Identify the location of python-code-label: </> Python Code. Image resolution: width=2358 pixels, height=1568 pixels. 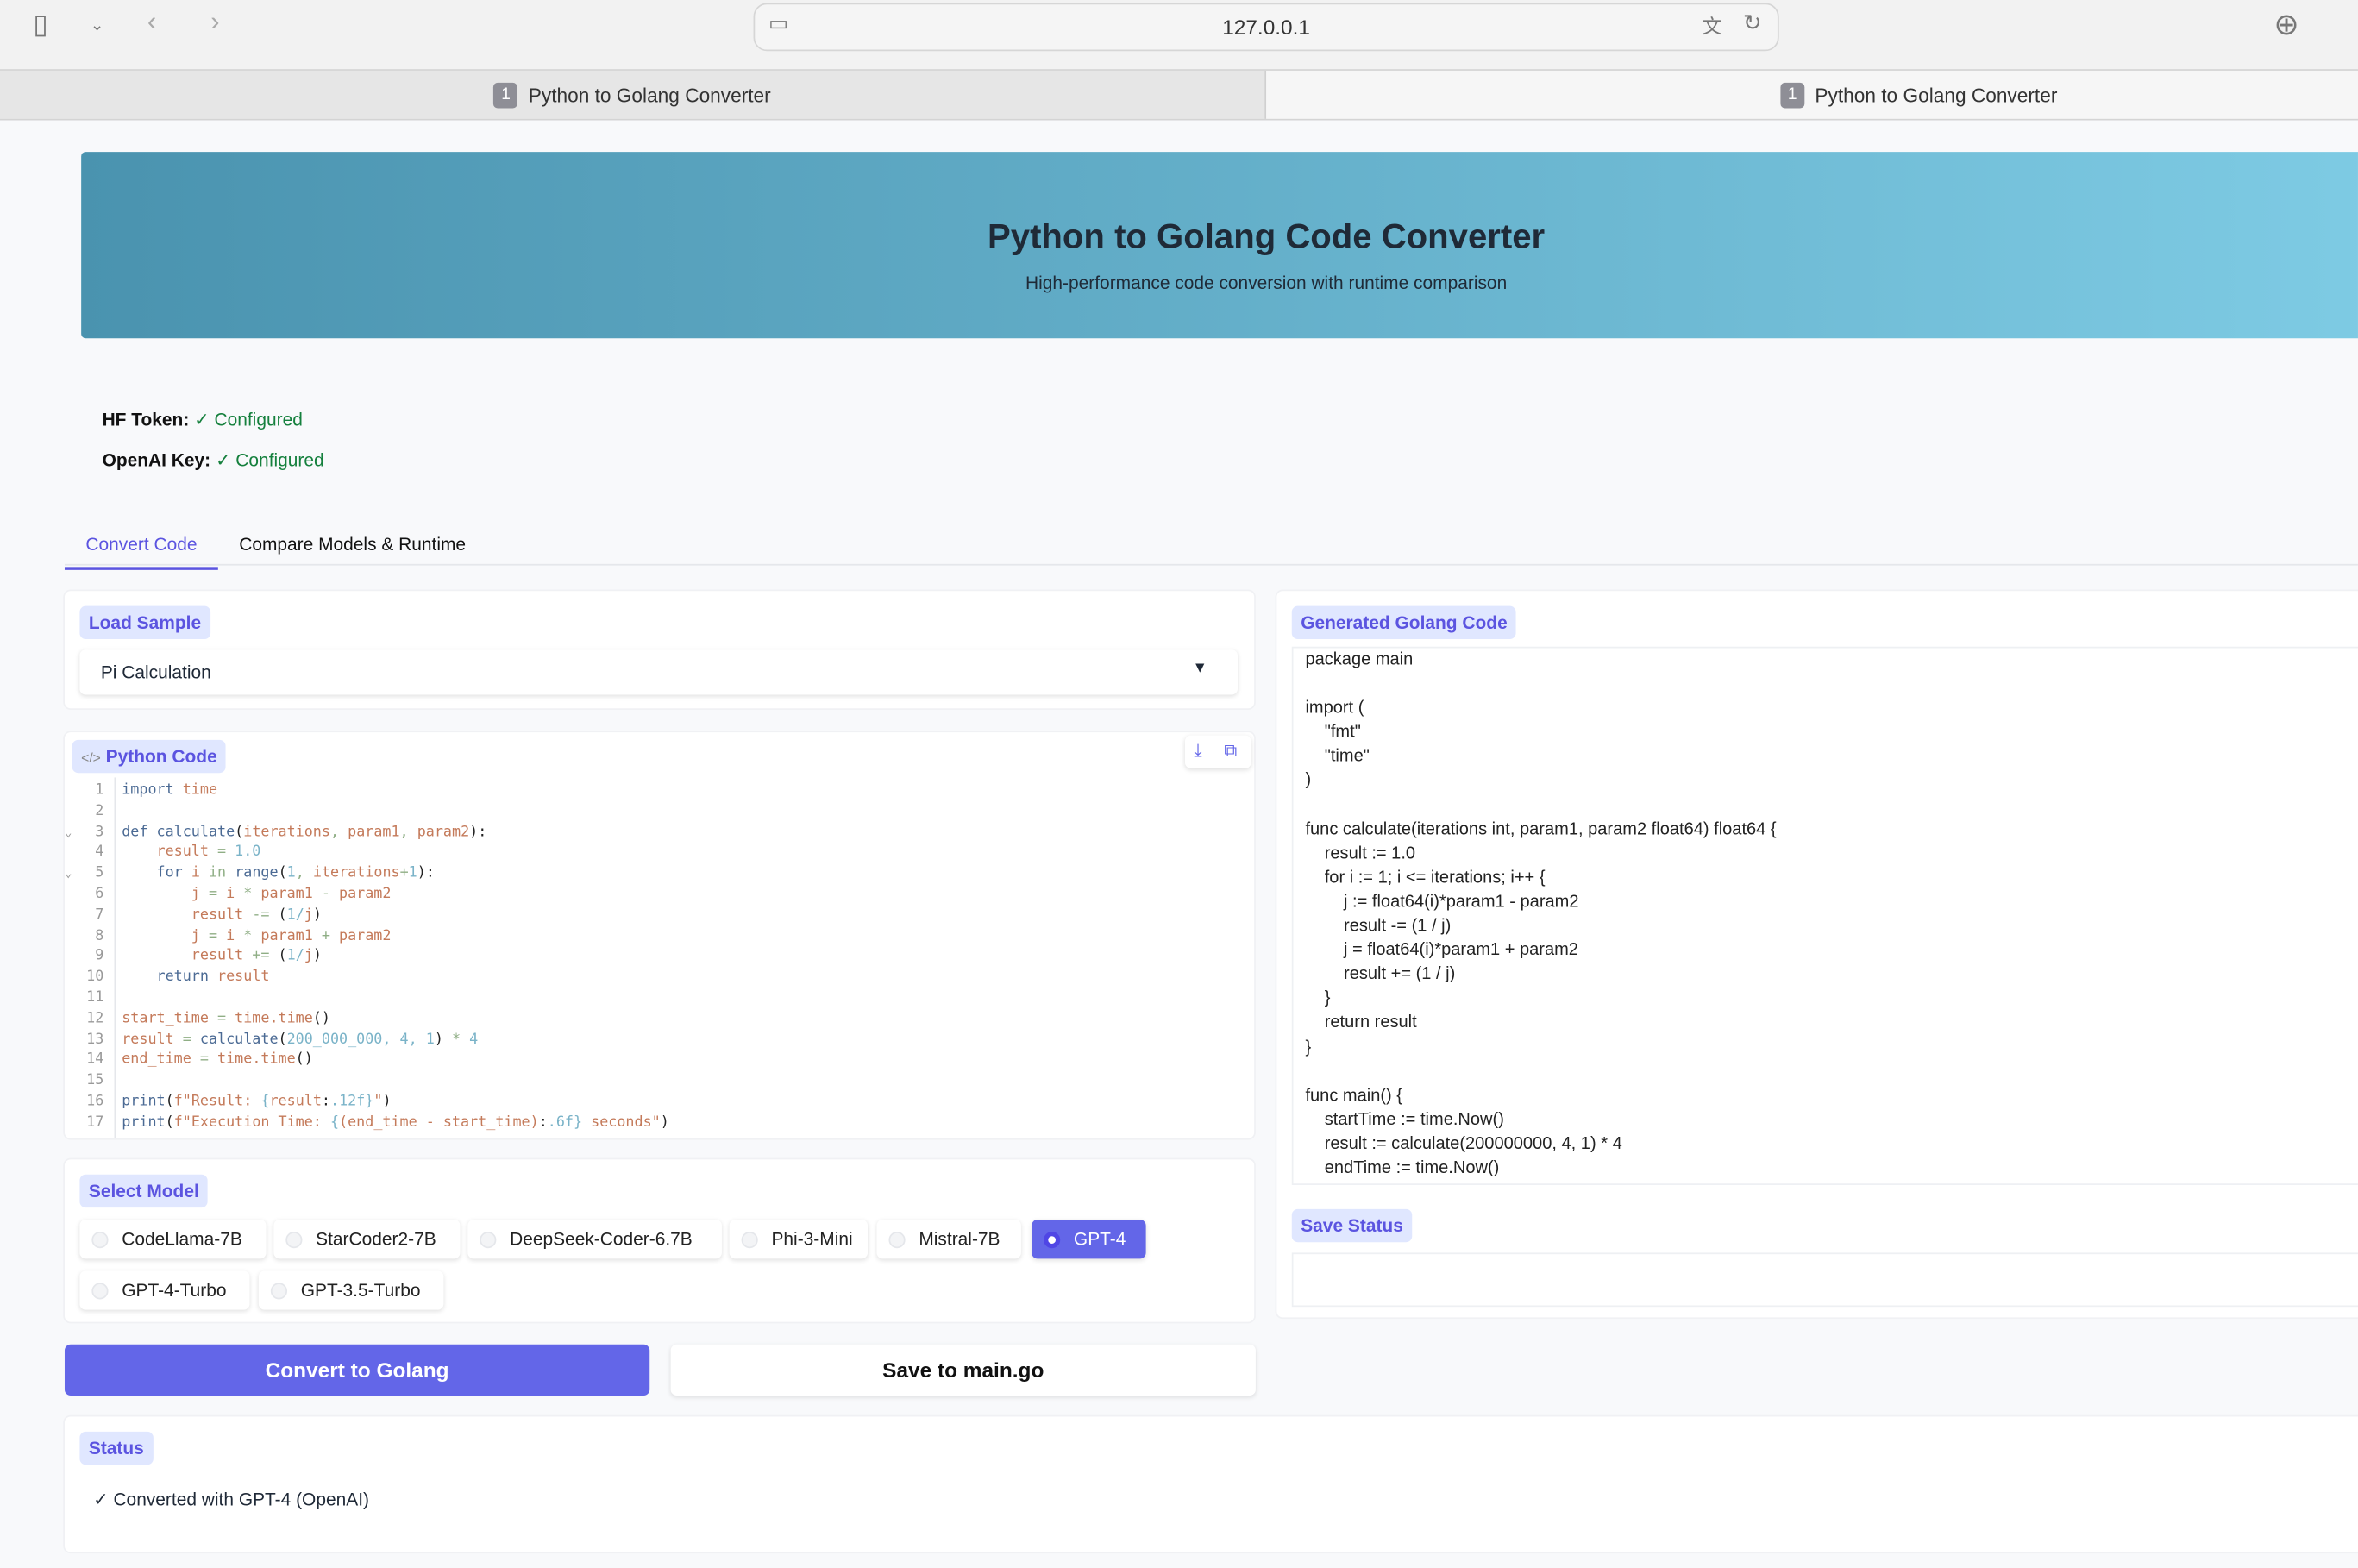
(149, 756).